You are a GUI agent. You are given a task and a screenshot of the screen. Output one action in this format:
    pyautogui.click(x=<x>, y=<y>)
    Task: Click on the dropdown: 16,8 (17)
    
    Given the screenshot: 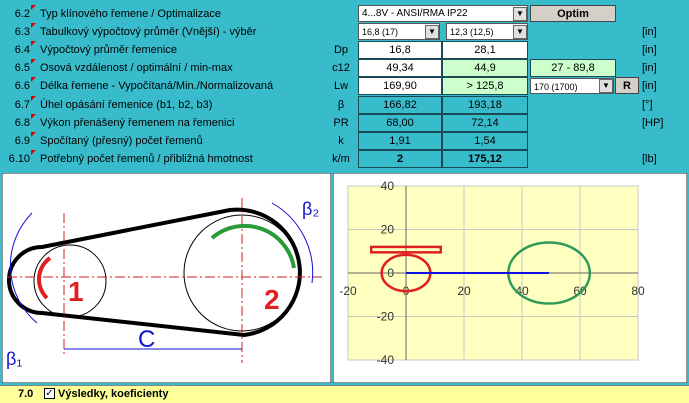 What is the action you would take?
    pyautogui.click(x=399, y=32)
    